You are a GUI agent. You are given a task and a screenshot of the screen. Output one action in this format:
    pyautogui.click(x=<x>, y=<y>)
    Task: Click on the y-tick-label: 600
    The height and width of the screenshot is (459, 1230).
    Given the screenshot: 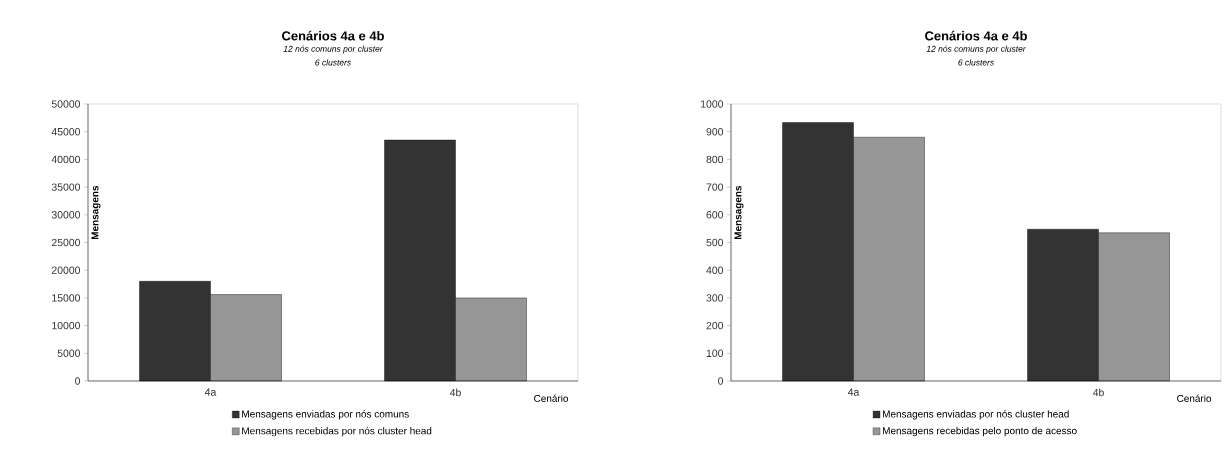 What is the action you would take?
    pyautogui.click(x=715, y=215)
    